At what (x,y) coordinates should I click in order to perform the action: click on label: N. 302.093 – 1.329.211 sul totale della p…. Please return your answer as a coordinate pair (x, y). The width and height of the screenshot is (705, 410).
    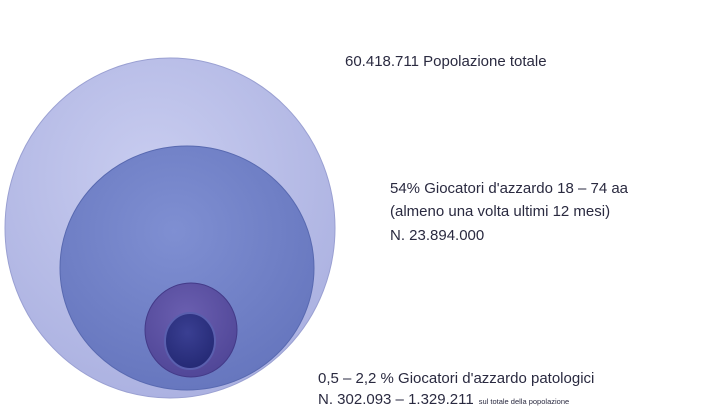
    Looking at the image, I should click on (443, 399).